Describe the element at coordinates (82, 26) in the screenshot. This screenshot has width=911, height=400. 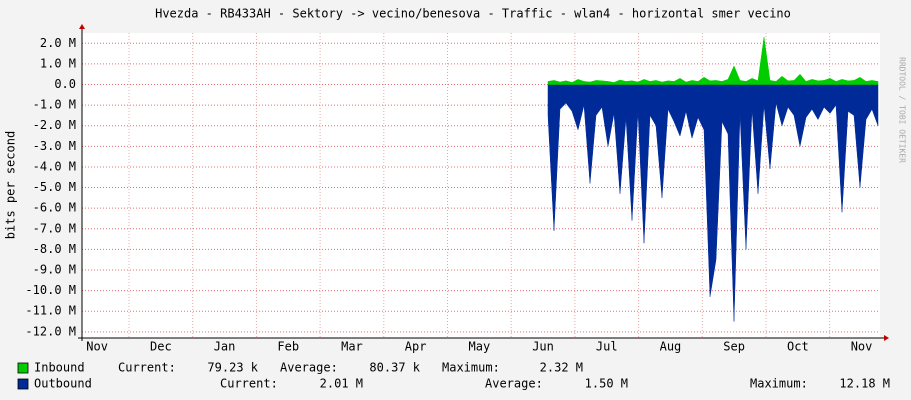
I see `y-axis-arrow` at that location.